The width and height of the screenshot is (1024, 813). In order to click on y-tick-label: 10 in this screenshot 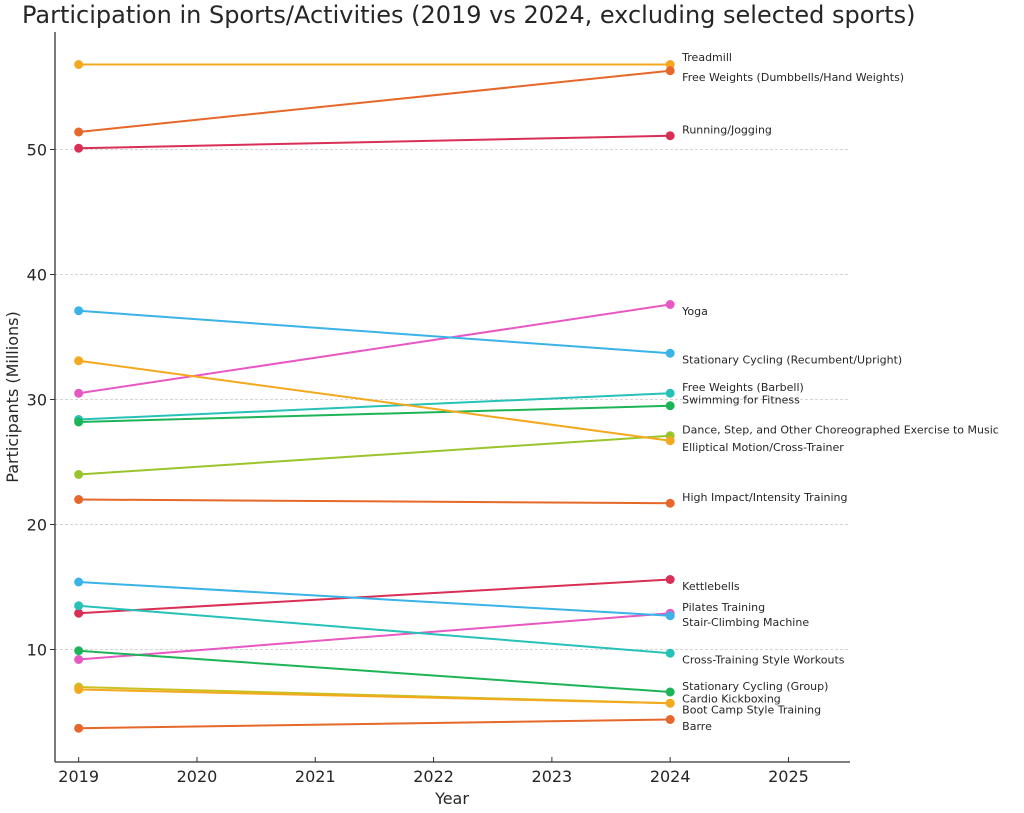, I will do `click(37, 650)`.